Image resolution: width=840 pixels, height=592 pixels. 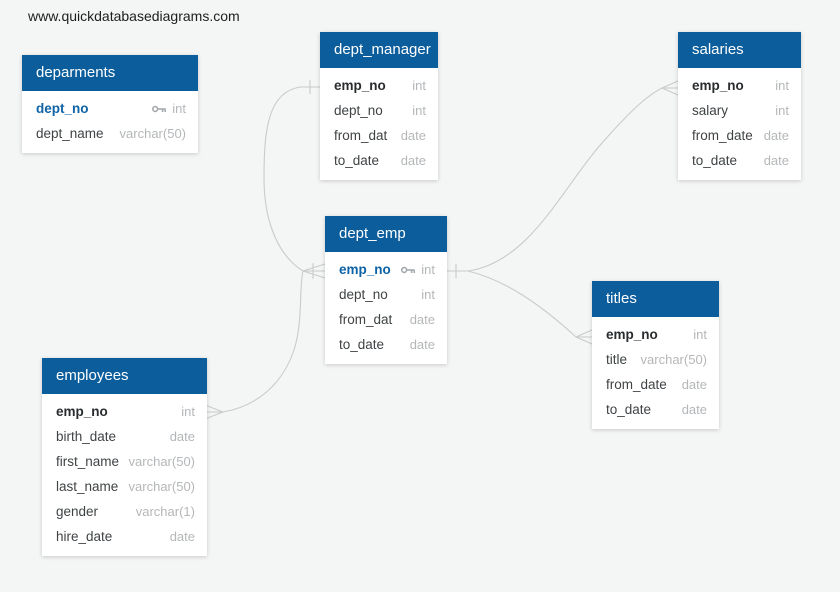 What do you see at coordinates (382, 49) in the screenshot?
I see `table-title: dept_manager` at bounding box center [382, 49].